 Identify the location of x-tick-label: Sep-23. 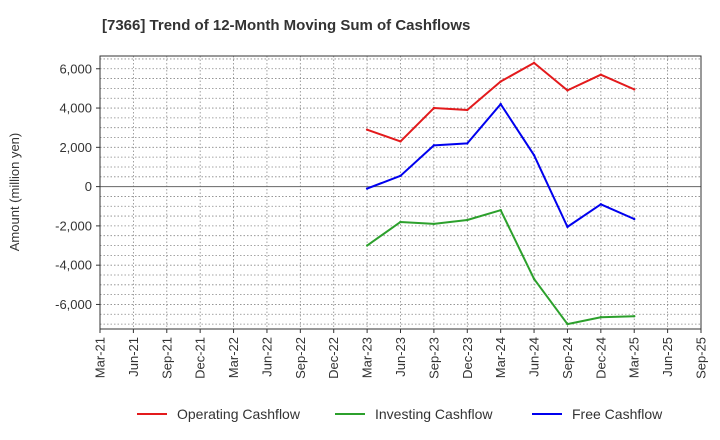
(433, 358).